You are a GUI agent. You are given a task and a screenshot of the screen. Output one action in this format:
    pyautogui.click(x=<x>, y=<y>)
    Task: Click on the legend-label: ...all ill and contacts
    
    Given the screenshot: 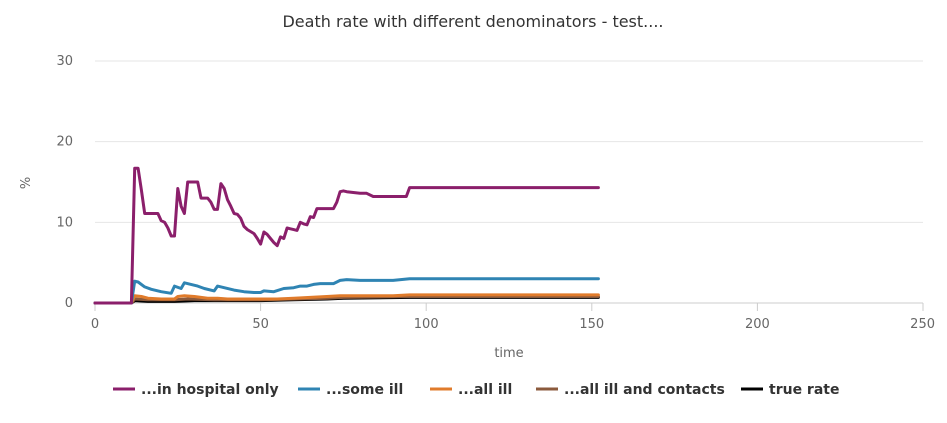 What is the action you would take?
    pyautogui.click(x=644, y=390)
    